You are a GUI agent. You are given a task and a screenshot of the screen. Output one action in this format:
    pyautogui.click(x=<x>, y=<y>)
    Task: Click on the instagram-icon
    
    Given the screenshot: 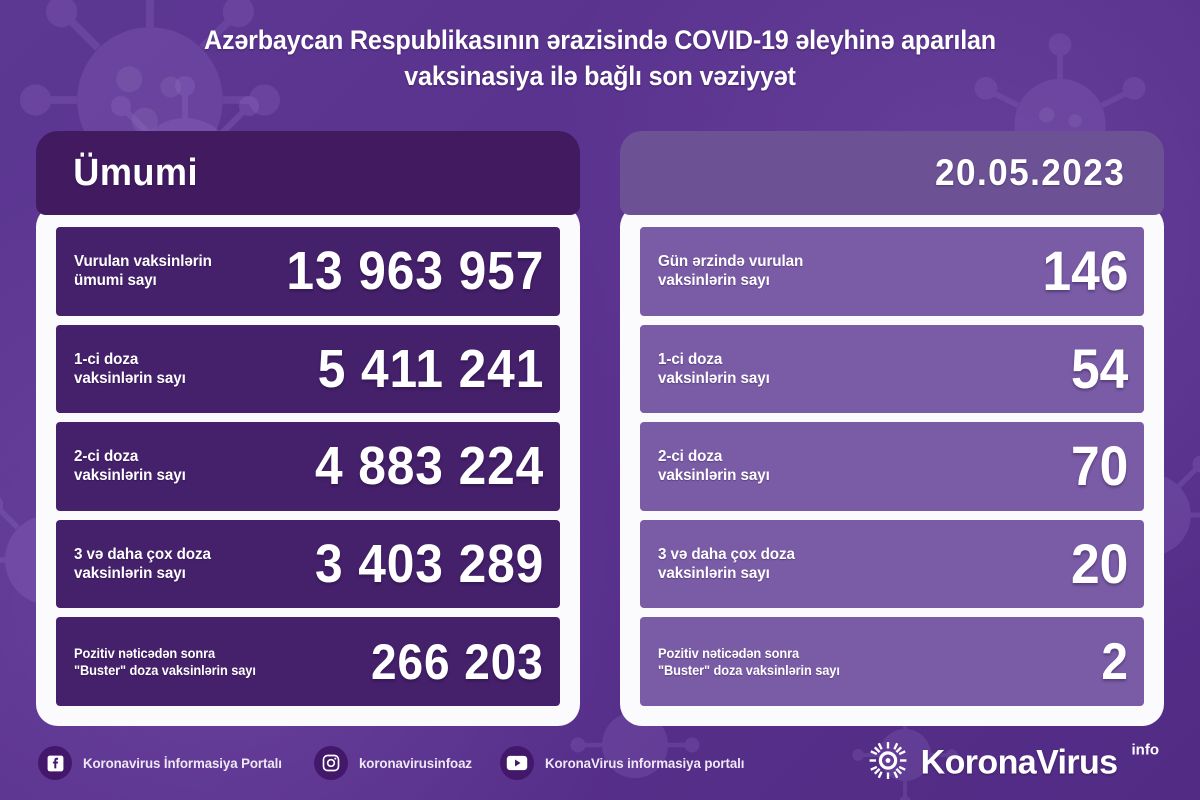 What is the action you would take?
    pyautogui.click(x=331, y=763)
    